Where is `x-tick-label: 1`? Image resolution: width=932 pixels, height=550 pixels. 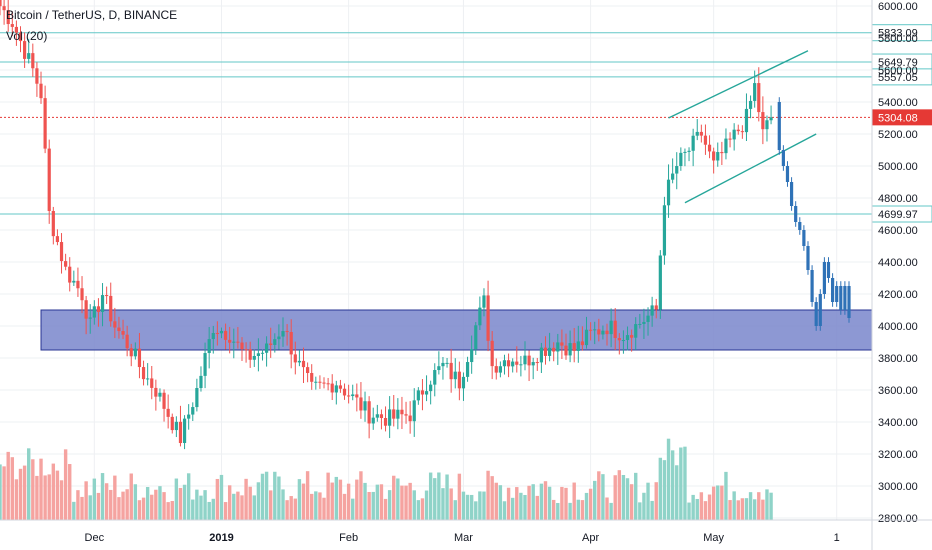
x-tick-label: 1 is located at coordinates (837, 538).